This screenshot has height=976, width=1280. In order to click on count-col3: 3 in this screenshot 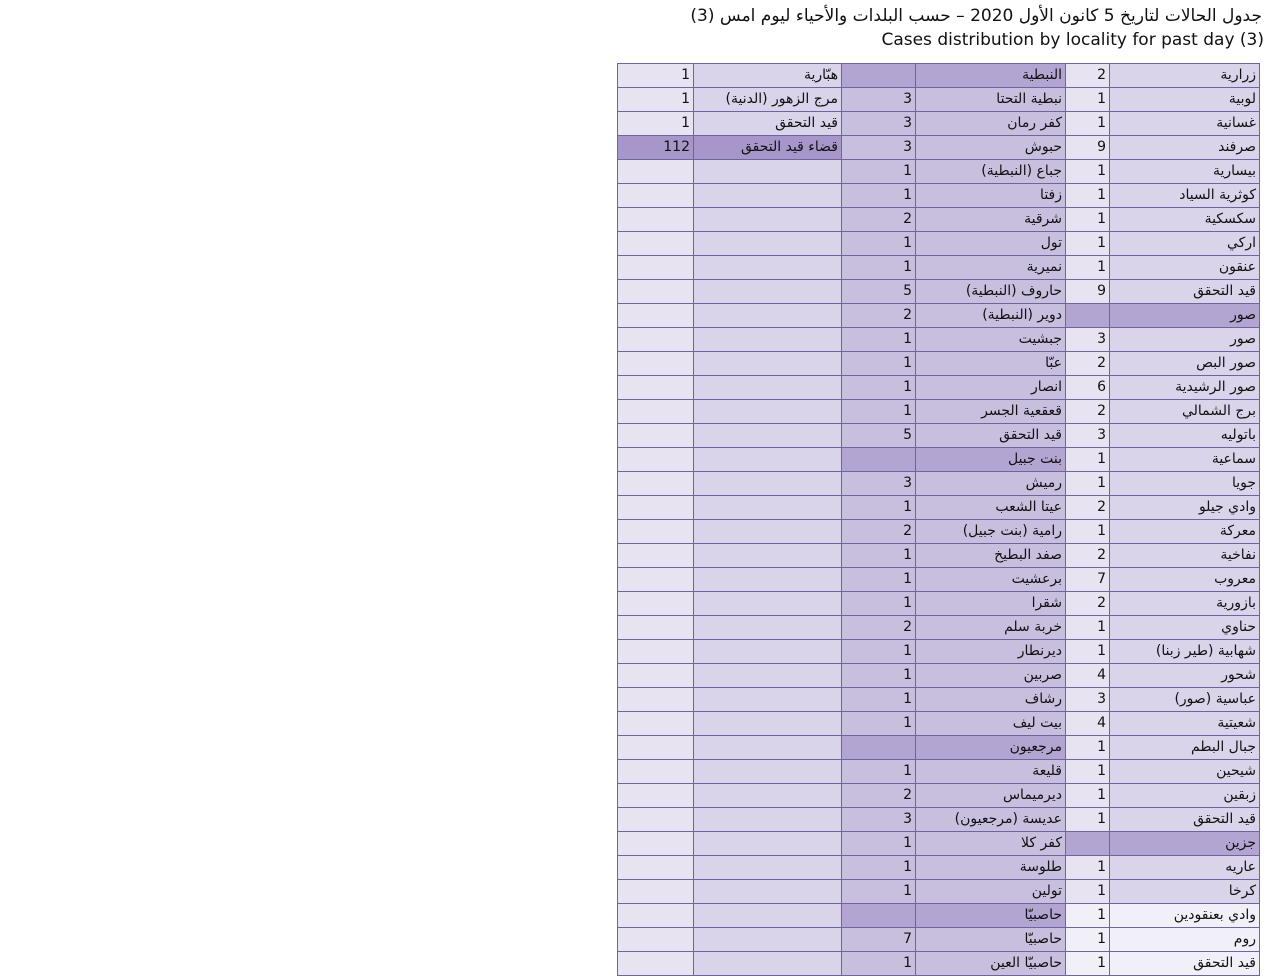, I will do `click(1087, 699)`.